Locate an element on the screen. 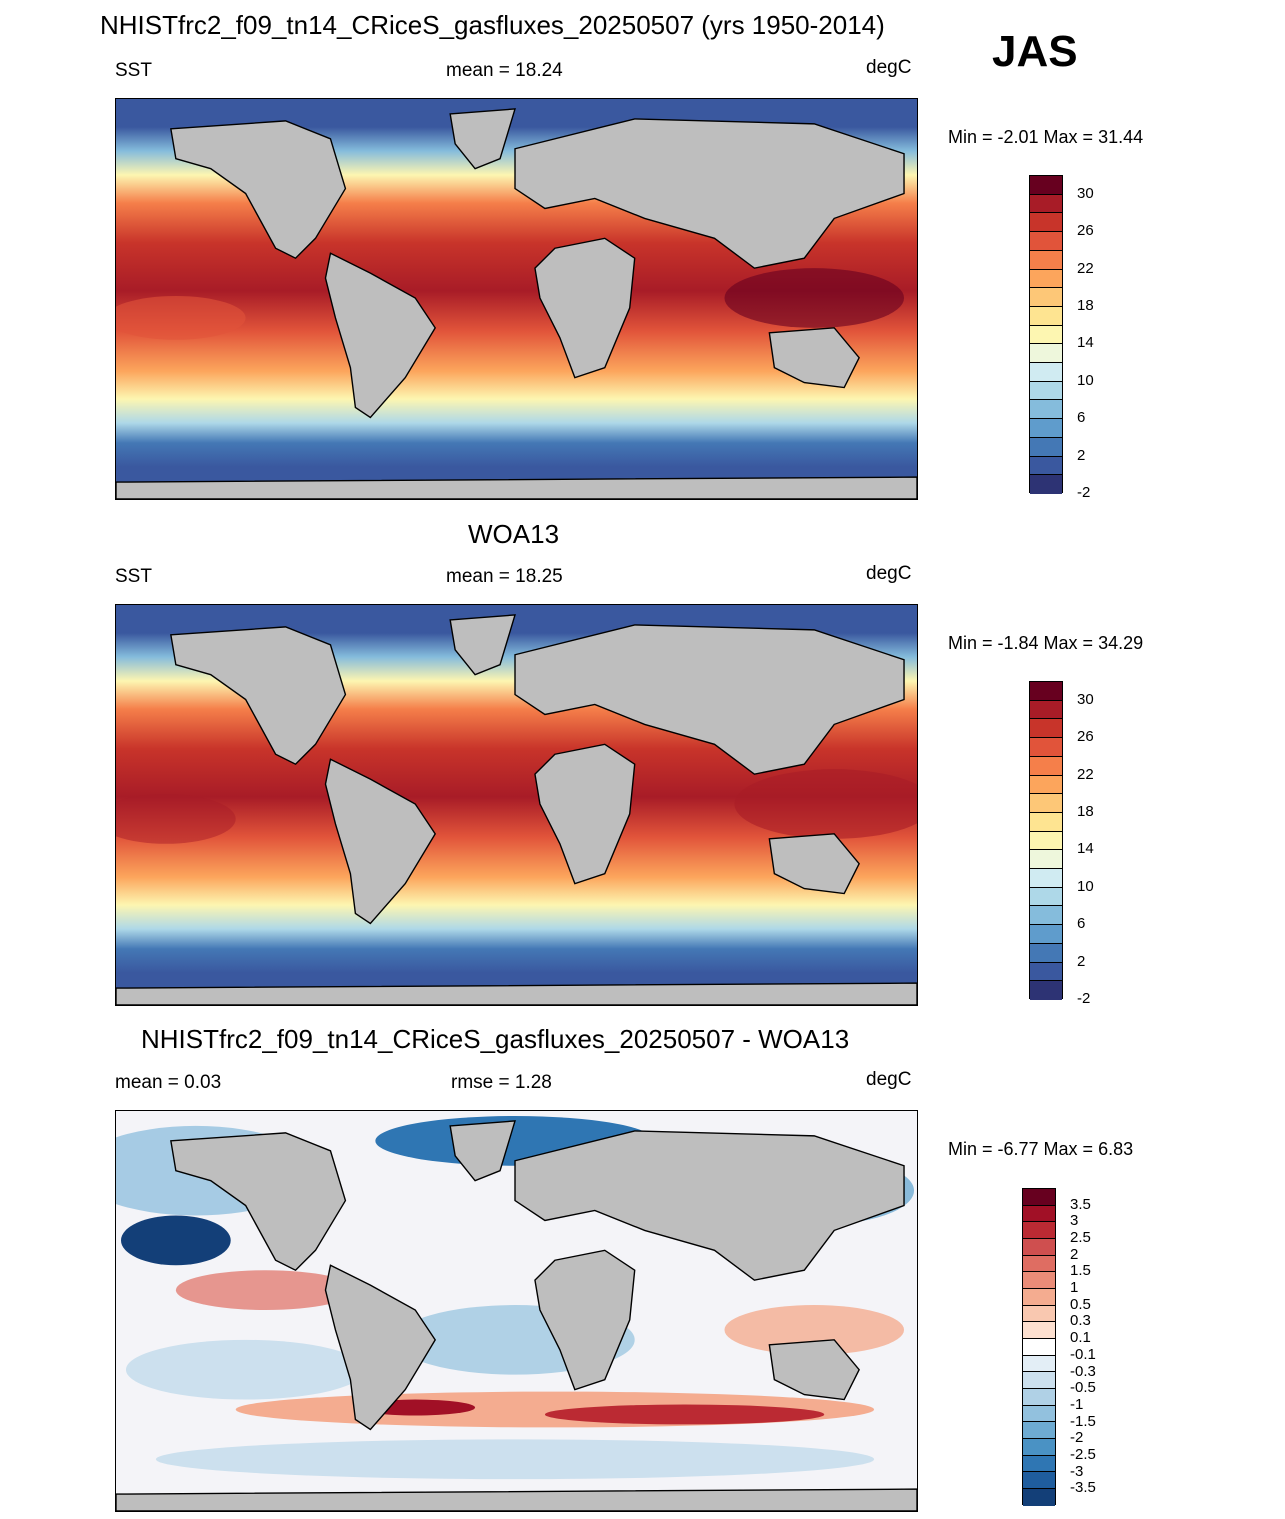 The image size is (1285, 1519). colorbar-label: 3 is located at coordinates (1074, 1221).